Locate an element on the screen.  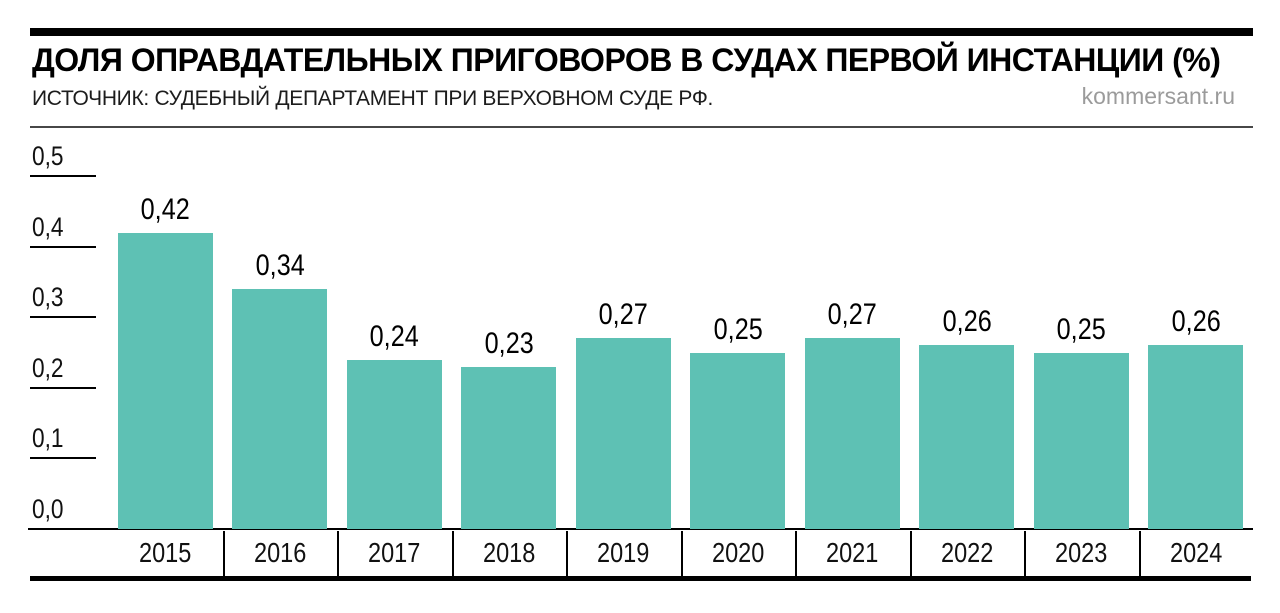
bar-value-label: 0,42 is located at coordinates (165, 210).